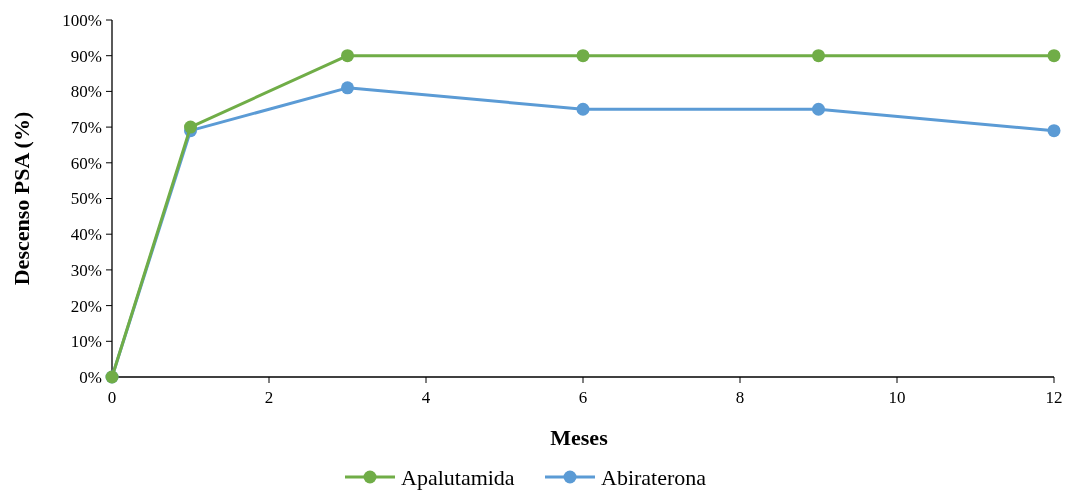  Describe the element at coordinates (112, 397) in the screenshot. I see `x-tick-label: 0` at that location.